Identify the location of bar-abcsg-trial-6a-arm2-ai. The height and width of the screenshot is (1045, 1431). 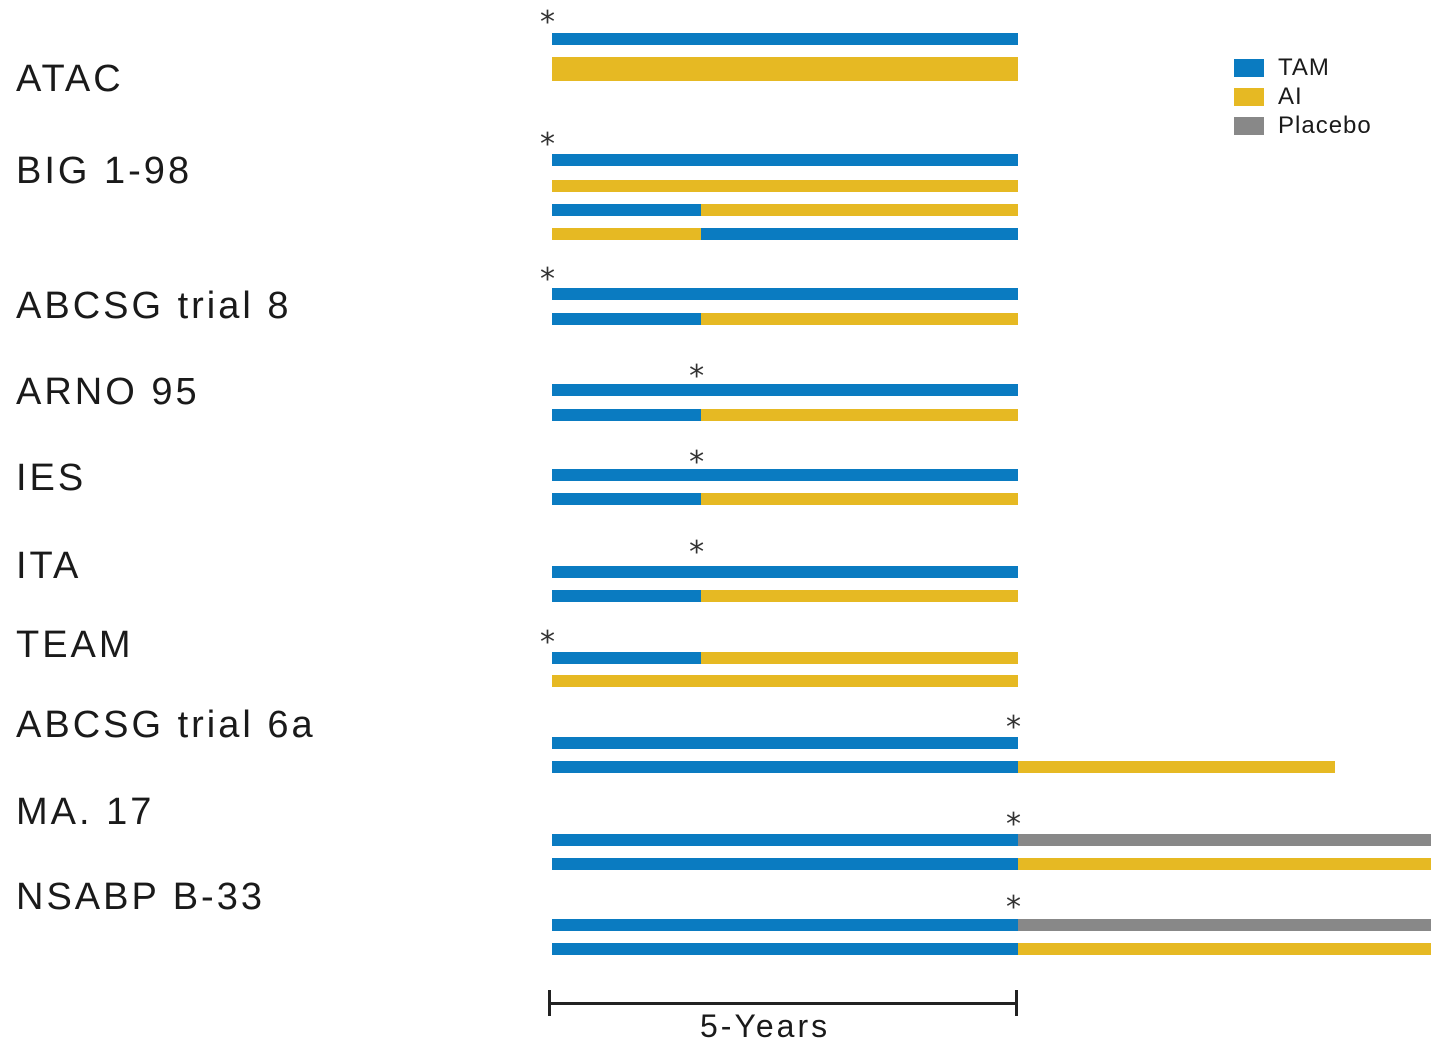
(1176, 767).